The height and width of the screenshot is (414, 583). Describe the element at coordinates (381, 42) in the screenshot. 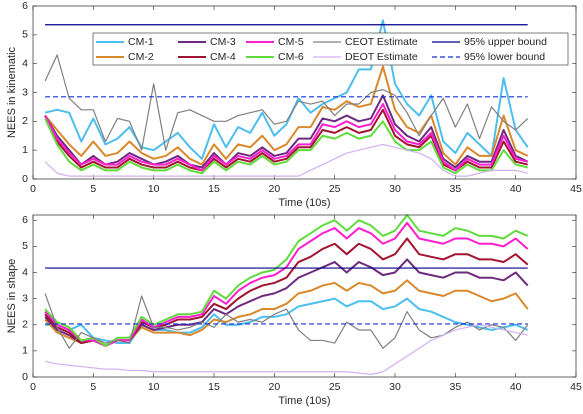

I see `legend-label: CEOT Estimate` at that location.